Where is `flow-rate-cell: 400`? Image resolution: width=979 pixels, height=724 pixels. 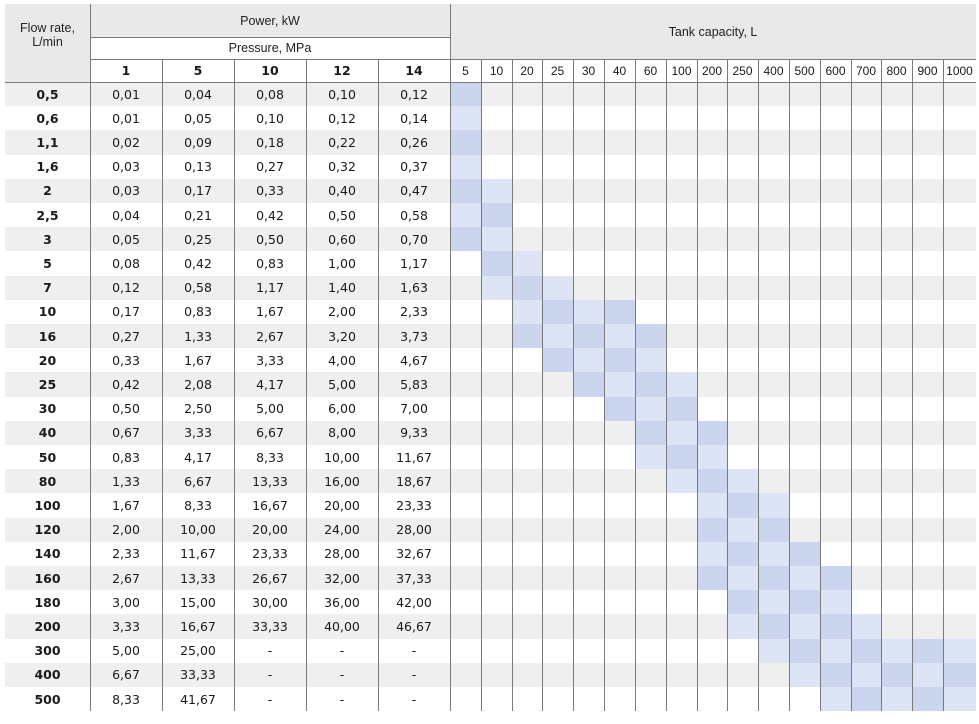 flow-rate-cell: 400 is located at coordinates (47, 675).